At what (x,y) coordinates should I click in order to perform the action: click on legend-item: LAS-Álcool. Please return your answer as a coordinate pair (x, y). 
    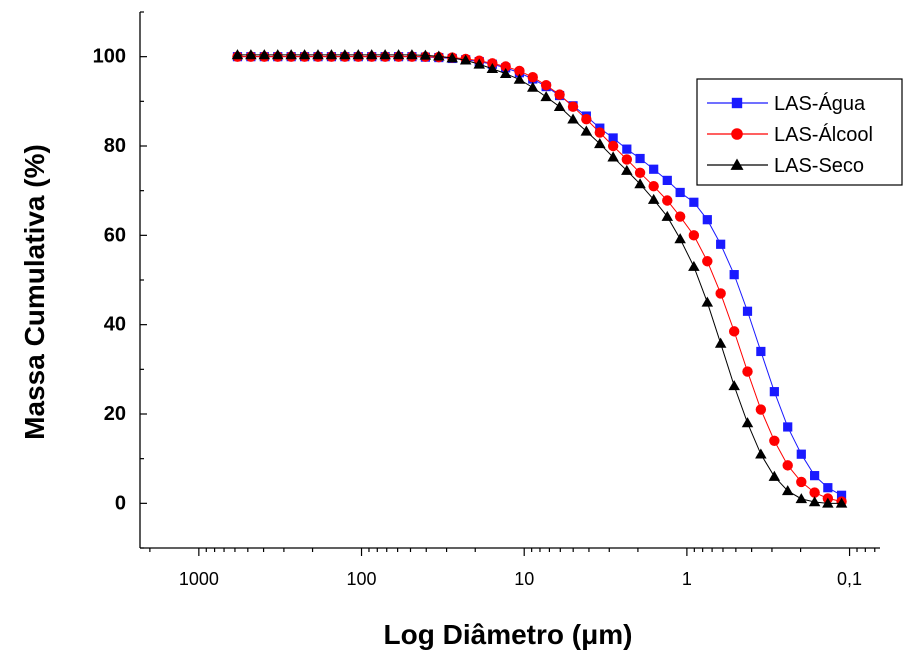
    Looking at the image, I should click on (790, 134).